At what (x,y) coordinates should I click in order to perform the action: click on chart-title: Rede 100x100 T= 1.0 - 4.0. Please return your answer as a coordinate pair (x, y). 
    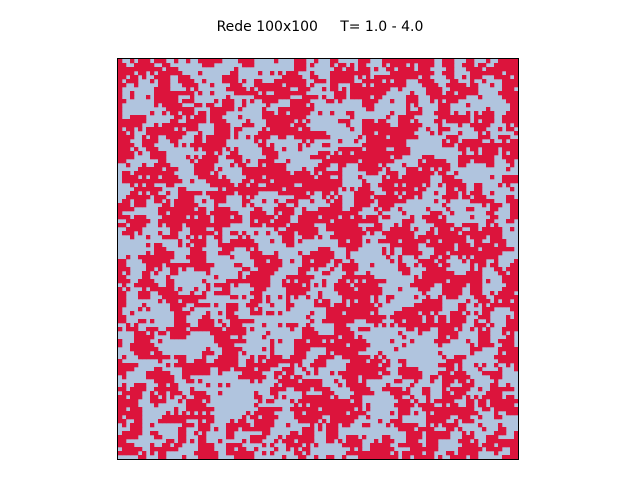
    Looking at the image, I should click on (320, 27).